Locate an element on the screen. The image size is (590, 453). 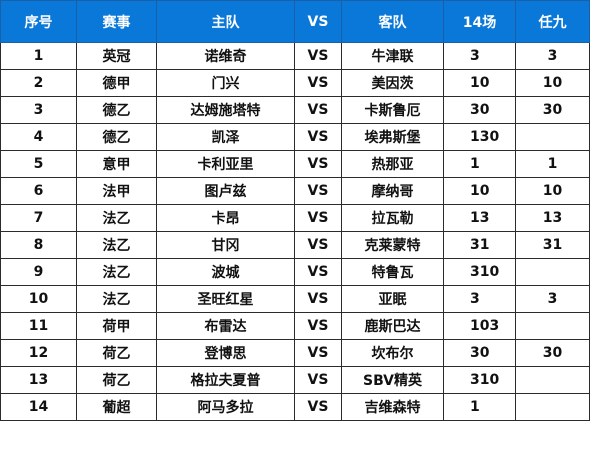
table-row: 3 德乙 达姆施塔特 VS 卡斯鲁厄 30 30 is located at coordinates (295, 110).